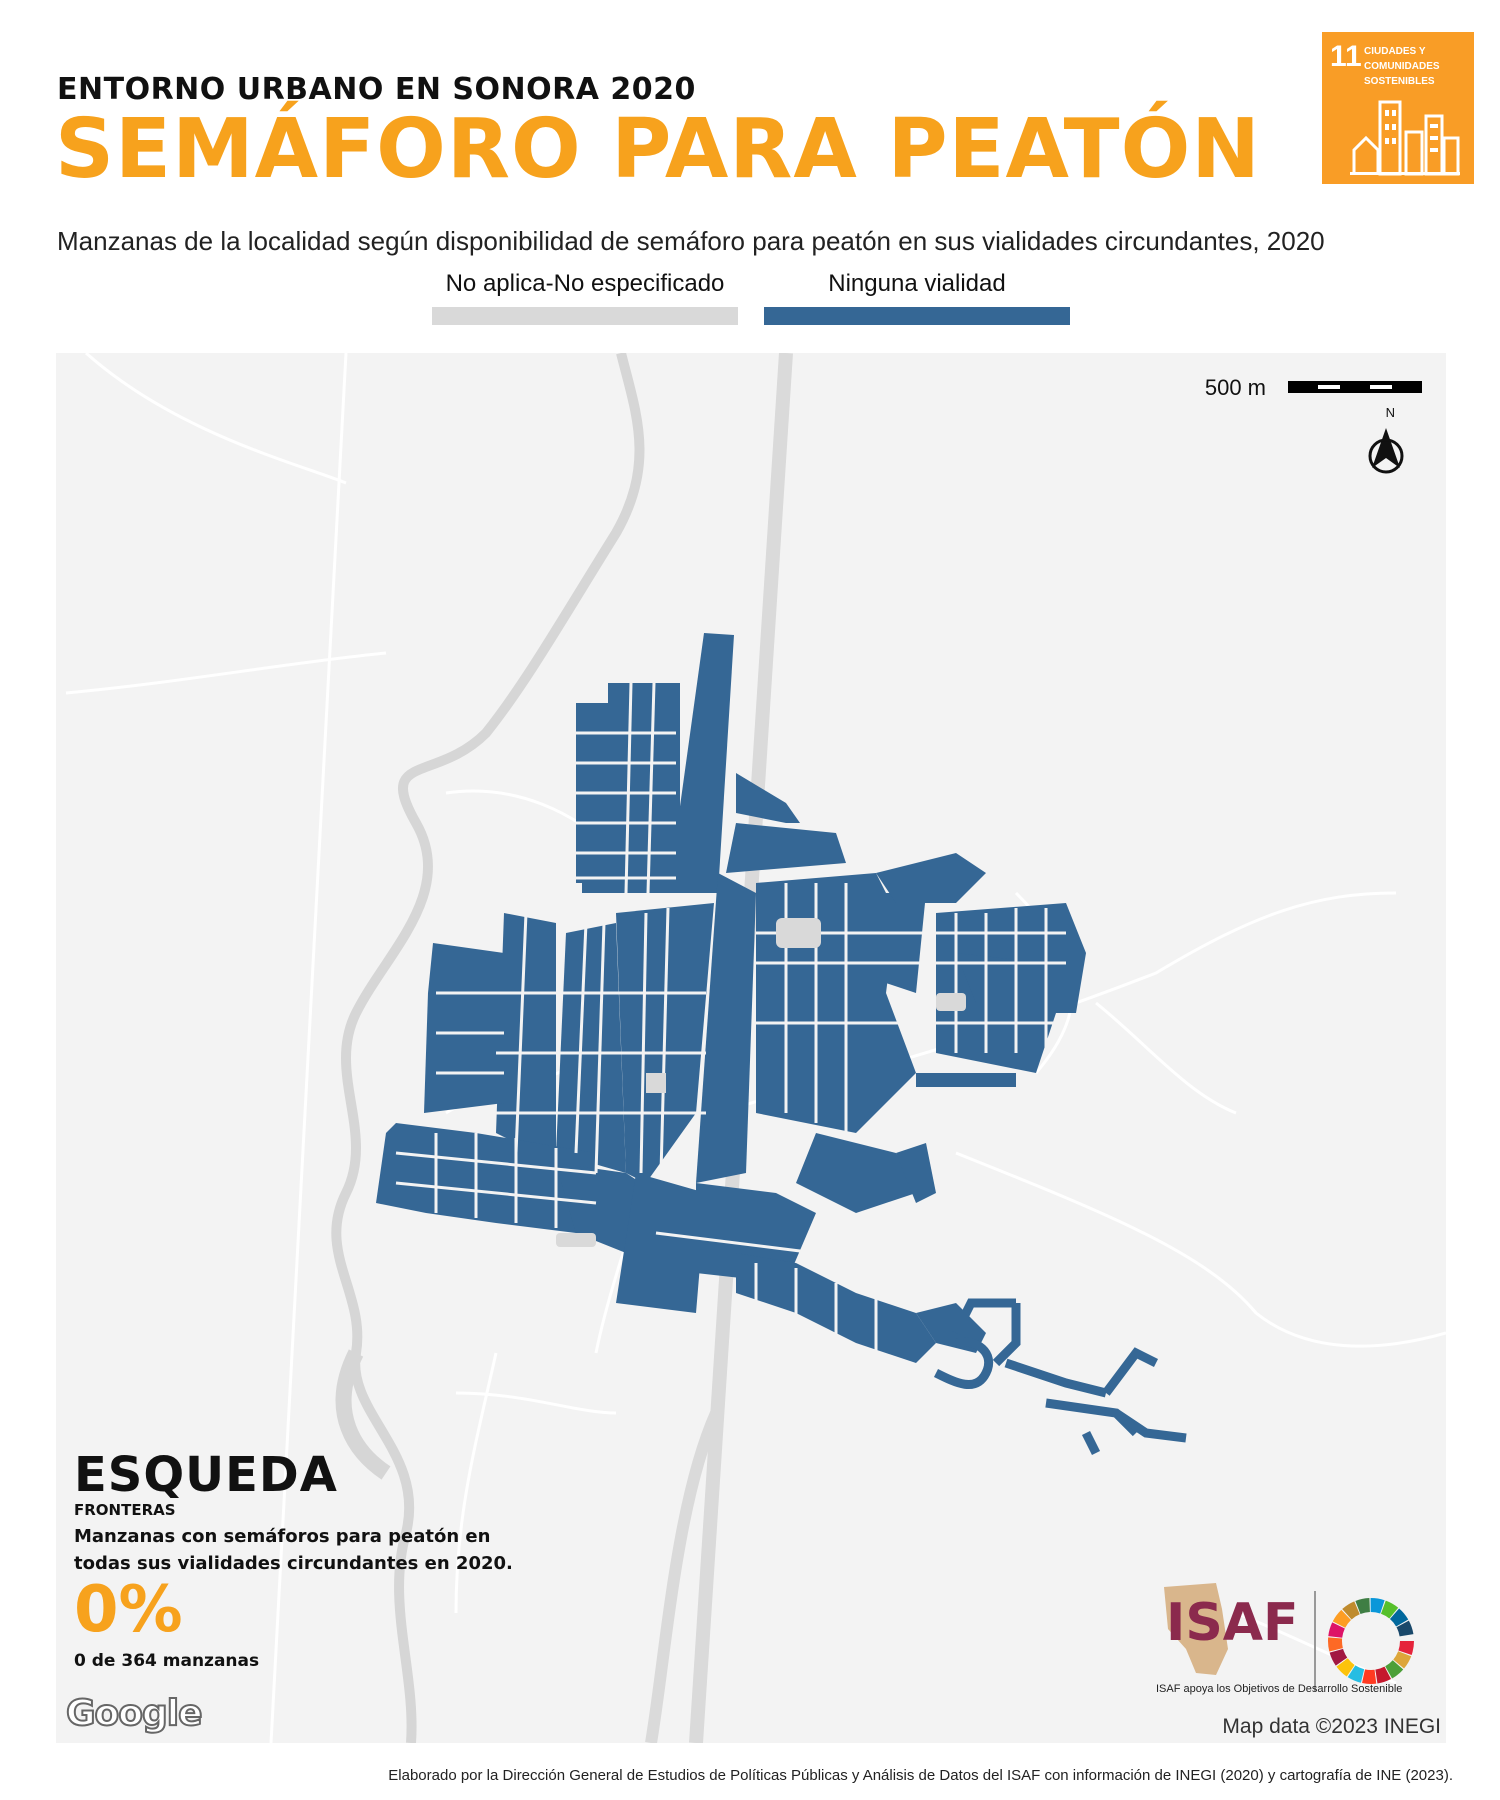  I want to click on legend-swatch-ninguna, so click(917, 316).